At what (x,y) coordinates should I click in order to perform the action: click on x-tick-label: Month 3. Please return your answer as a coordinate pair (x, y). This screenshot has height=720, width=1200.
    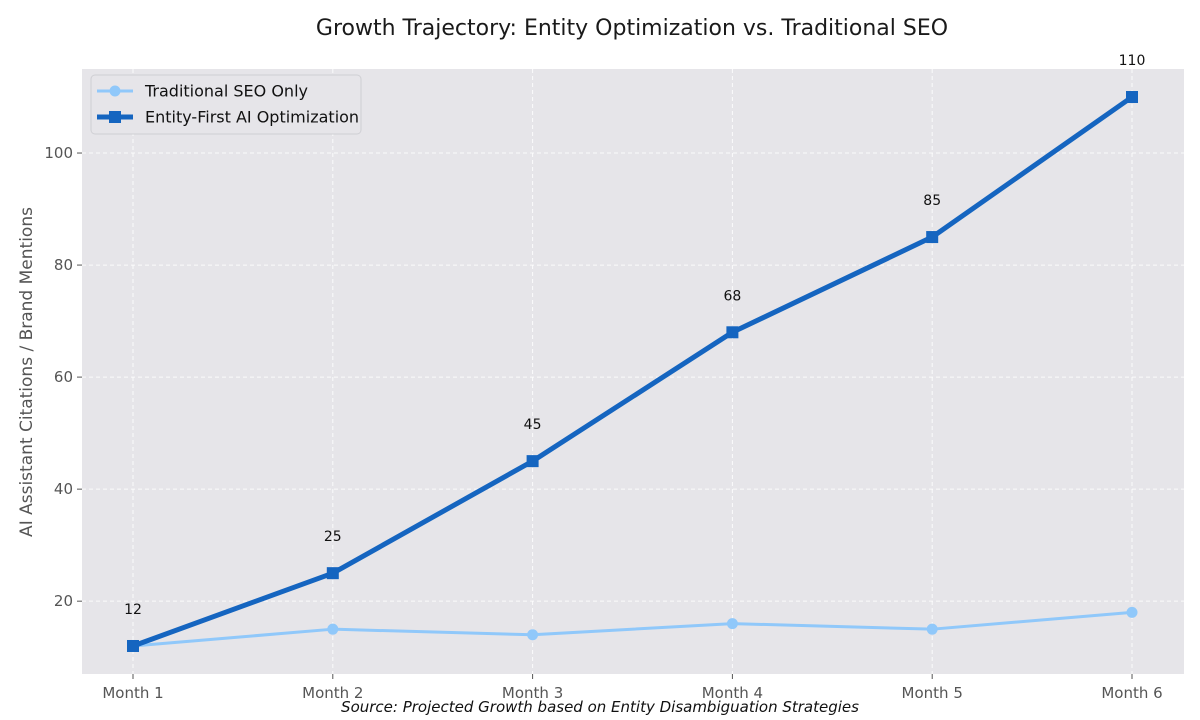
    Looking at the image, I should click on (532, 693).